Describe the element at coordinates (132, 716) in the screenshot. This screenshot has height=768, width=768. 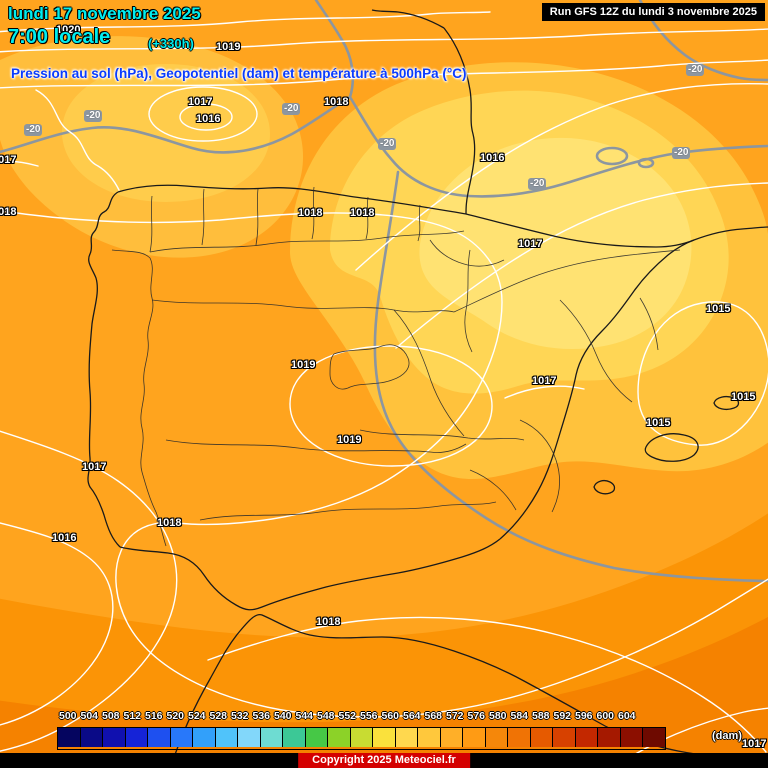
I see `legend-value: 512` at that location.